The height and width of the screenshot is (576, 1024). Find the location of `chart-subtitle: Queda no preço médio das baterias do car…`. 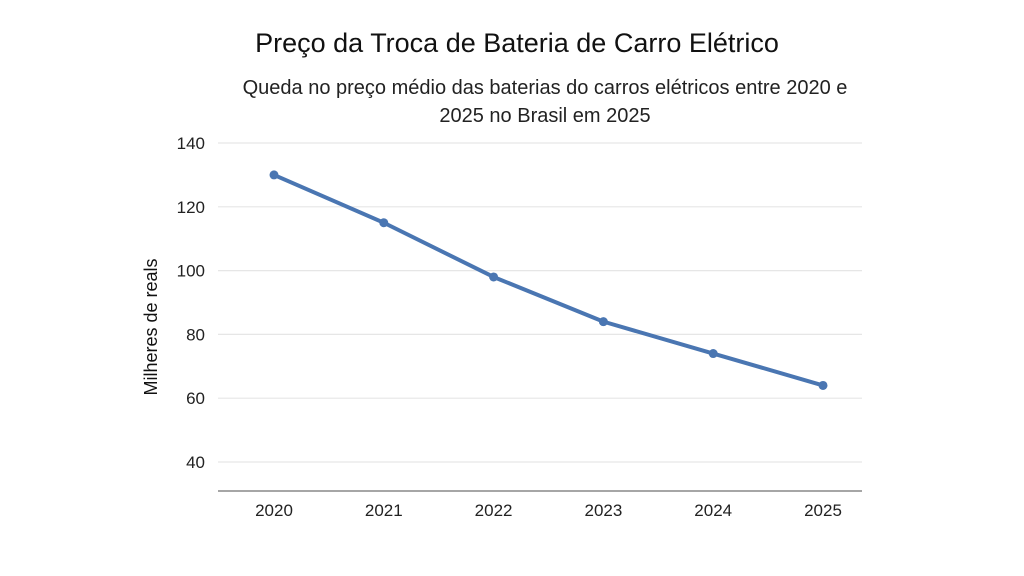

chart-subtitle: Queda no preço médio das baterias do car… is located at coordinates (545, 102).